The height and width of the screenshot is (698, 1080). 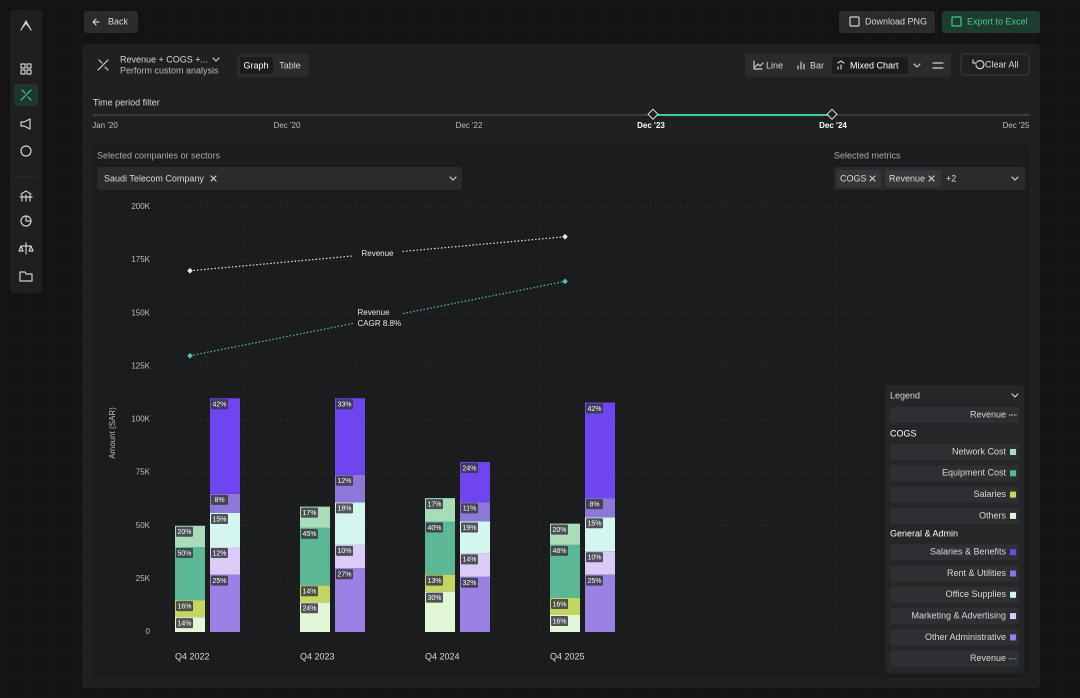 What do you see at coordinates (774, 65) in the screenshot?
I see `chart-type-option: Line` at bounding box center [774, 65].